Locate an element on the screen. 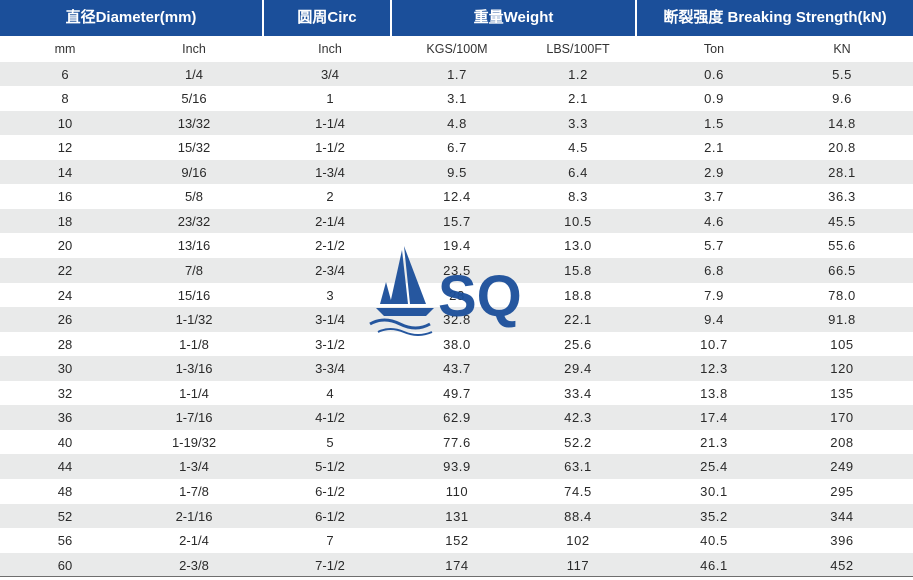 Image resolution: width=913 pixels, height=580 pixels. circ-inch-cell: 1-3/4 is located at coordinates (330, 172).